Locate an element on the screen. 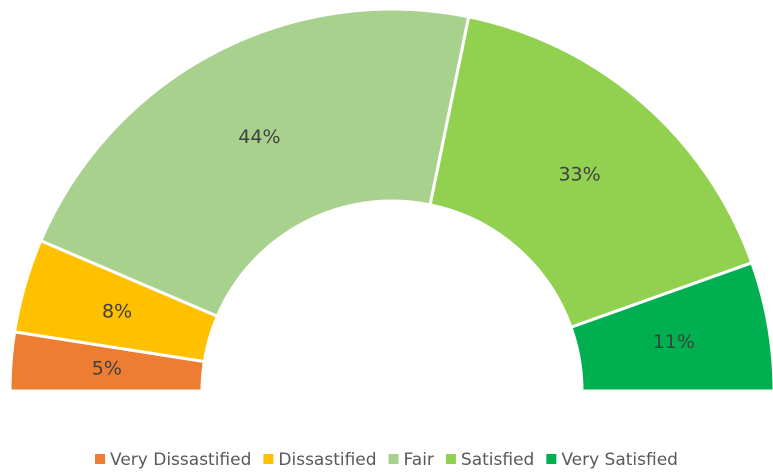 The height and width of the screenshot is (472, 773). legend-label: Very Dissastified is located at coordinates (180, 460).